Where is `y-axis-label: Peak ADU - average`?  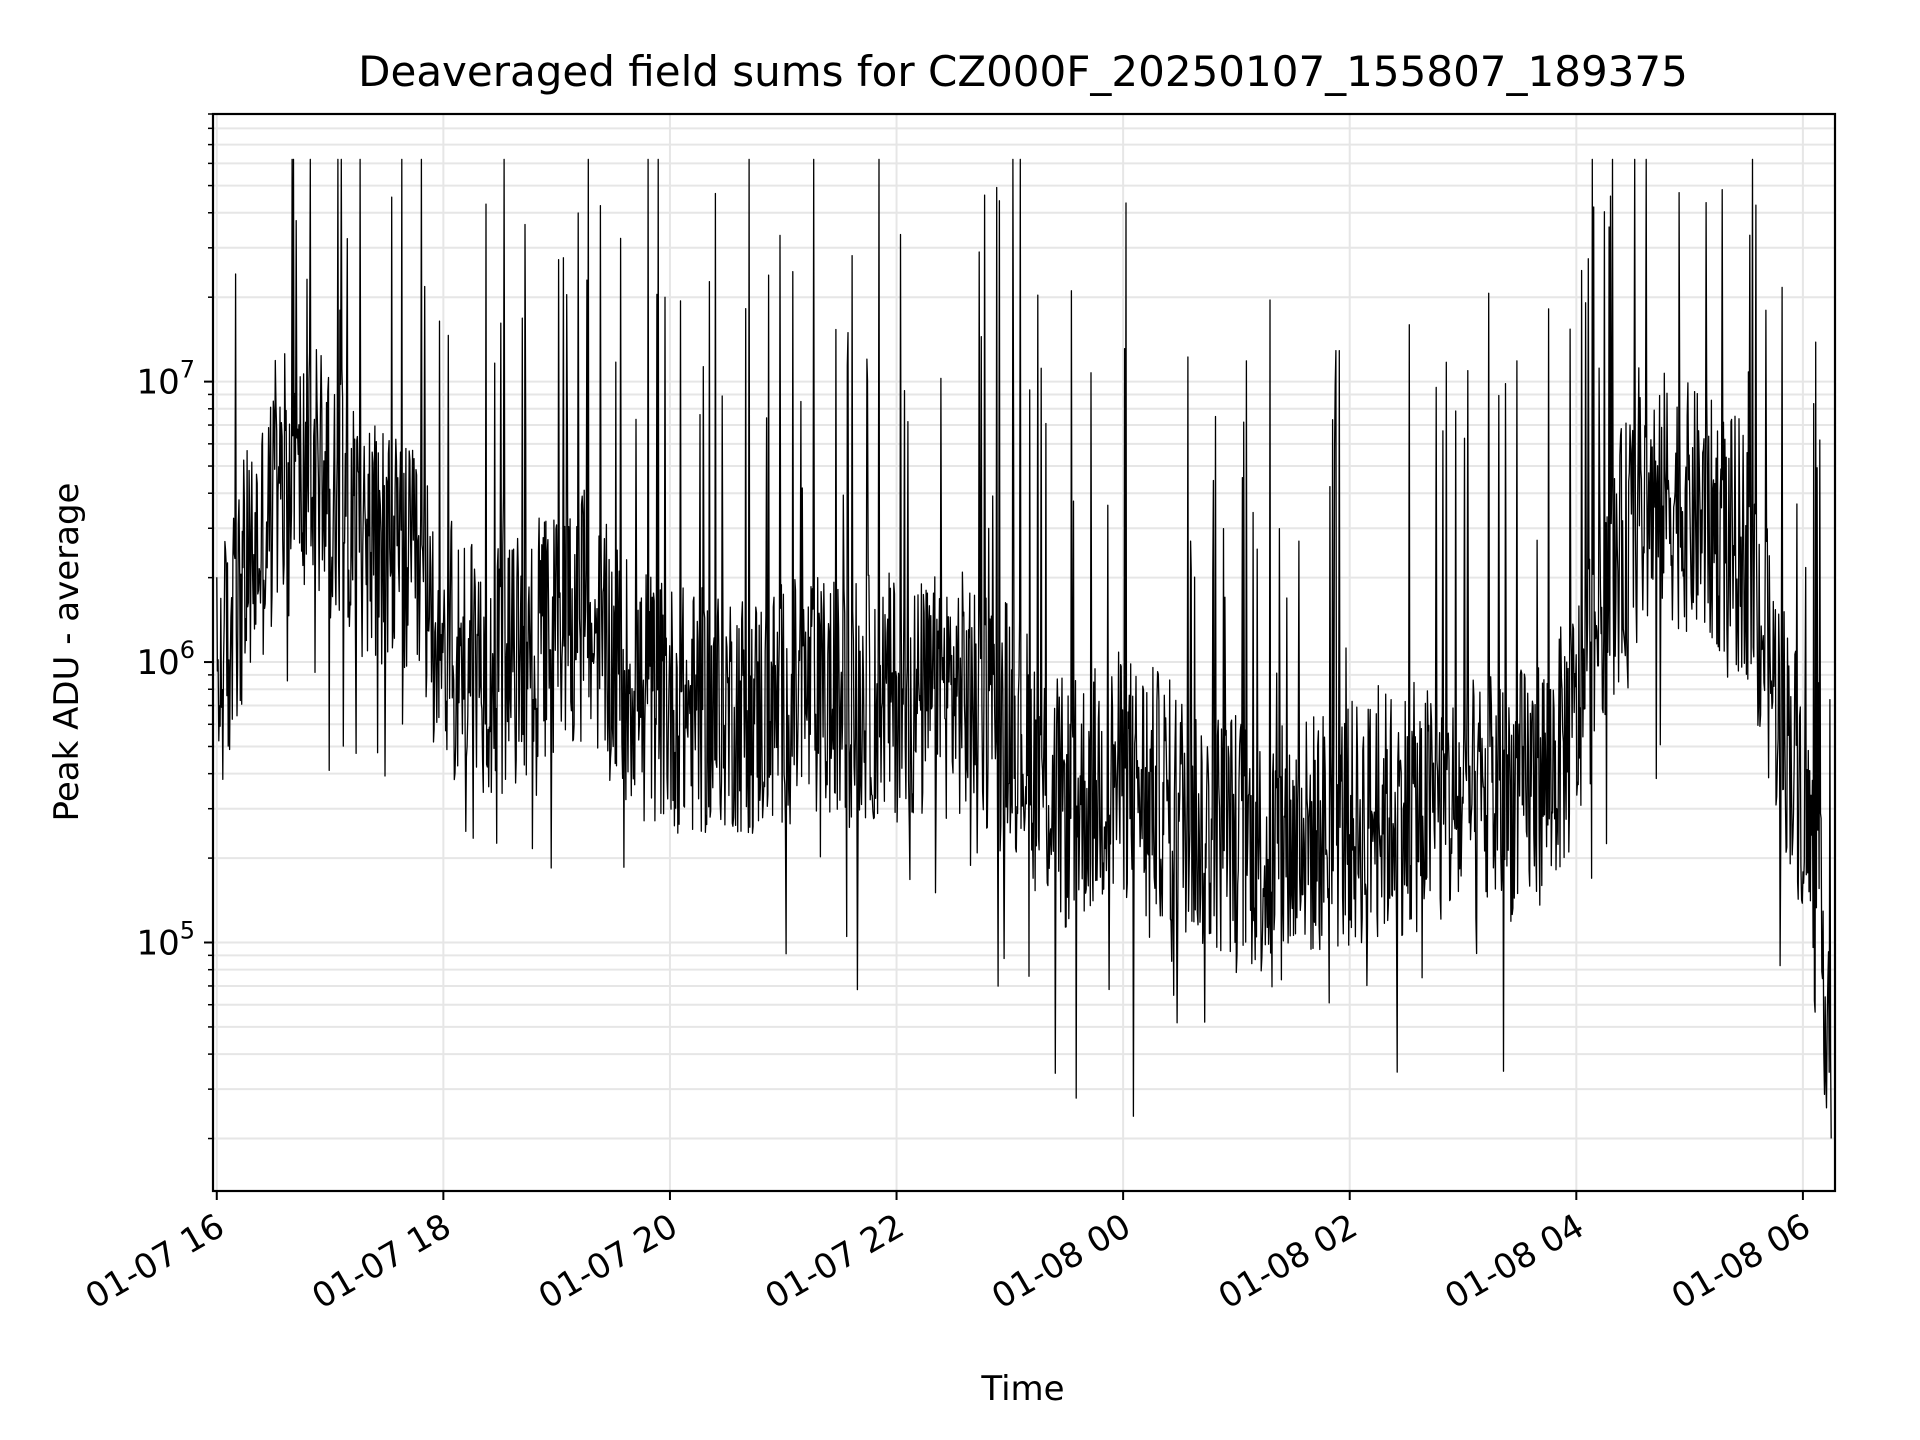
y-axis-label: Peak ADU - average is located at coordinates (67, 652).